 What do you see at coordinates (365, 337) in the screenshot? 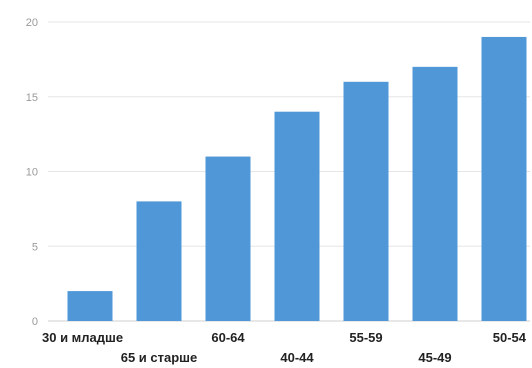
I see `x-tick-label: 55-59` at bounding box center [365, 337].